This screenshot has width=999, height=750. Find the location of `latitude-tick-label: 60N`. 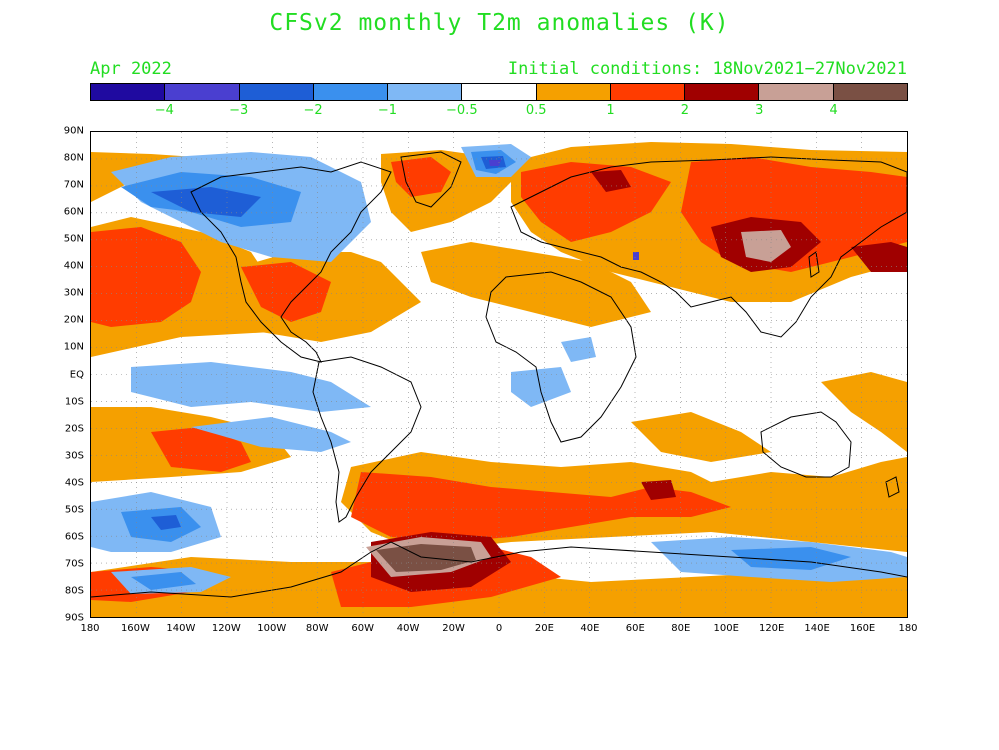

latitude-tick-label: 60N is located at coordinates (73, 212).